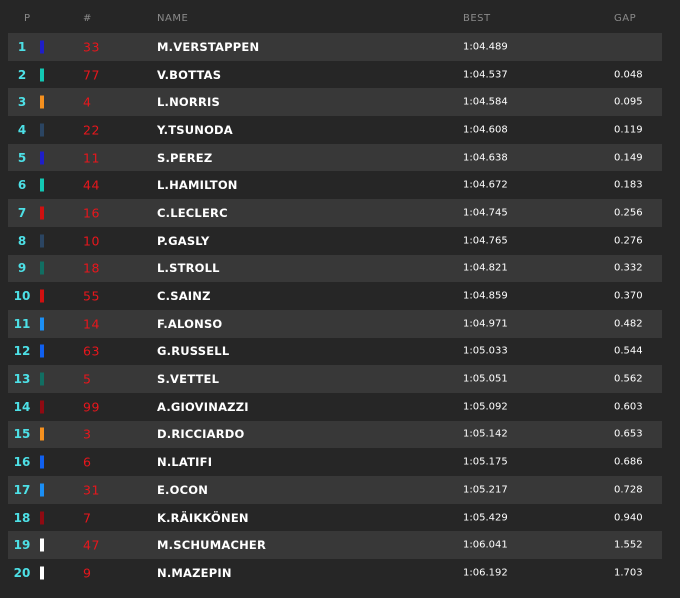 The height and width of the screenshot is (598, 680). I want to click on position-cell: 9, so click(22, 268).